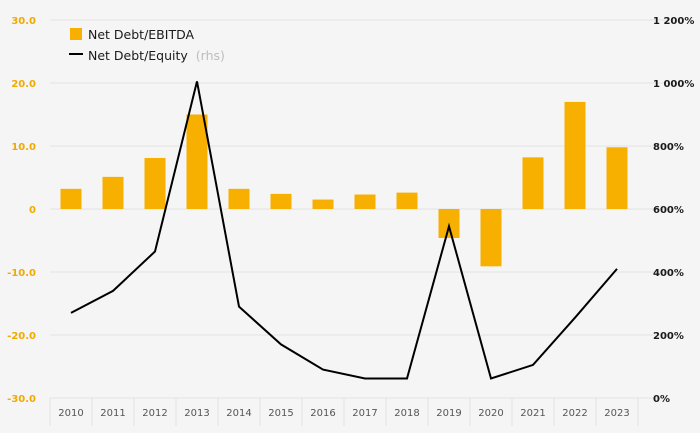  What do you see at coordinates (668, 147) in the screenshot?
I see `y-right-tick-label: 800%` at bounding box center [668, 147].